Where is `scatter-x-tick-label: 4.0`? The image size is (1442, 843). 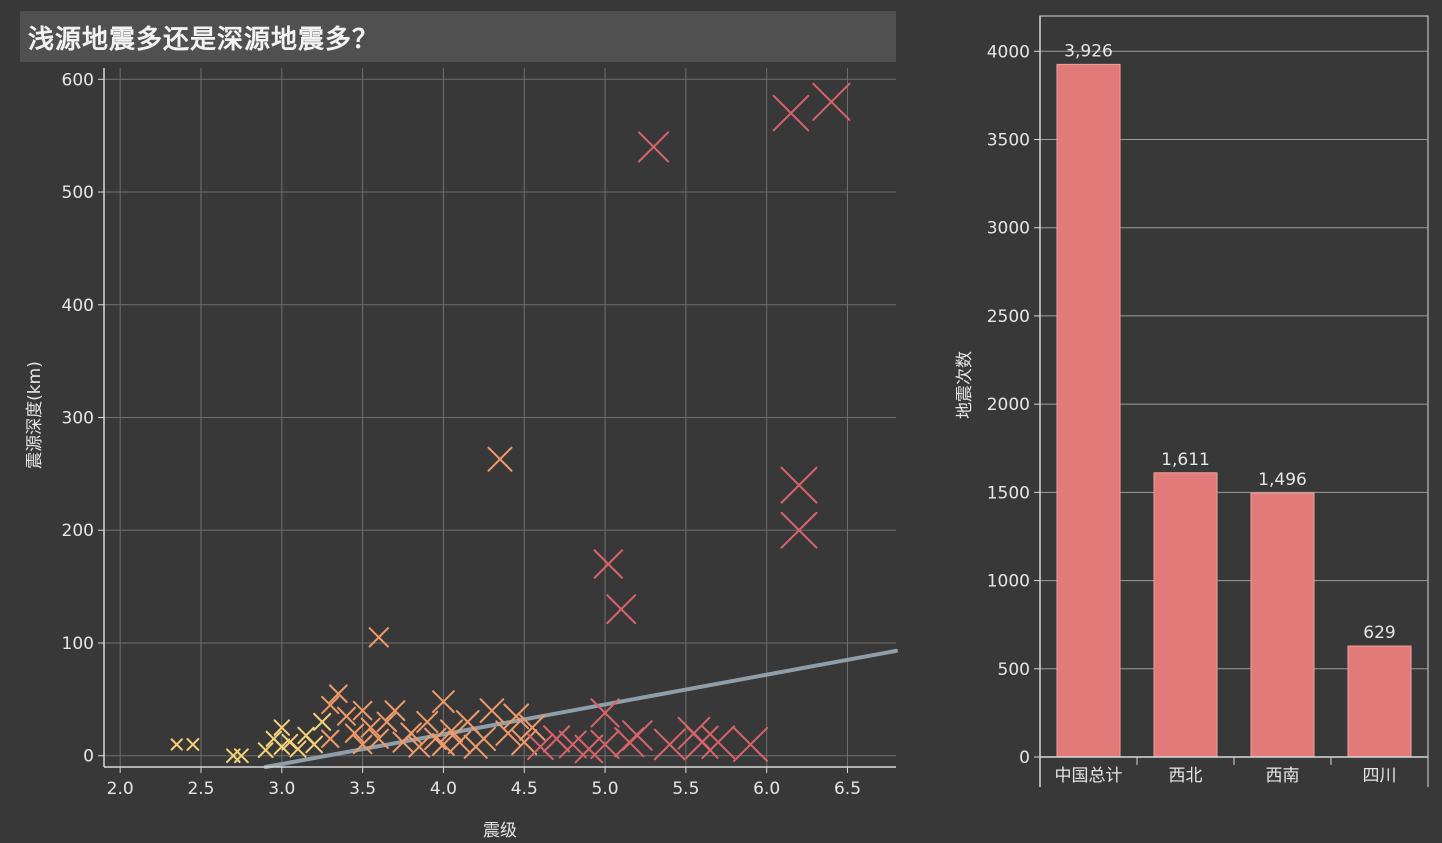 scatter-x-tick-label: 4.0 is located at coordinates (443, 789).